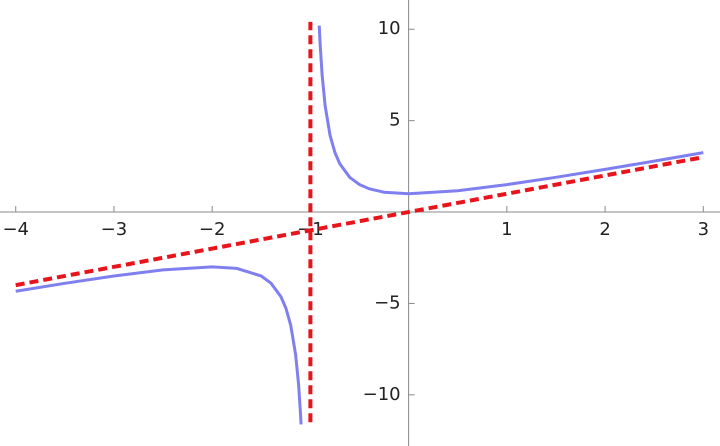 The height and width of the screenshot is (446, 720). I want to click on x-tick-label: 3, so click(703, 229).